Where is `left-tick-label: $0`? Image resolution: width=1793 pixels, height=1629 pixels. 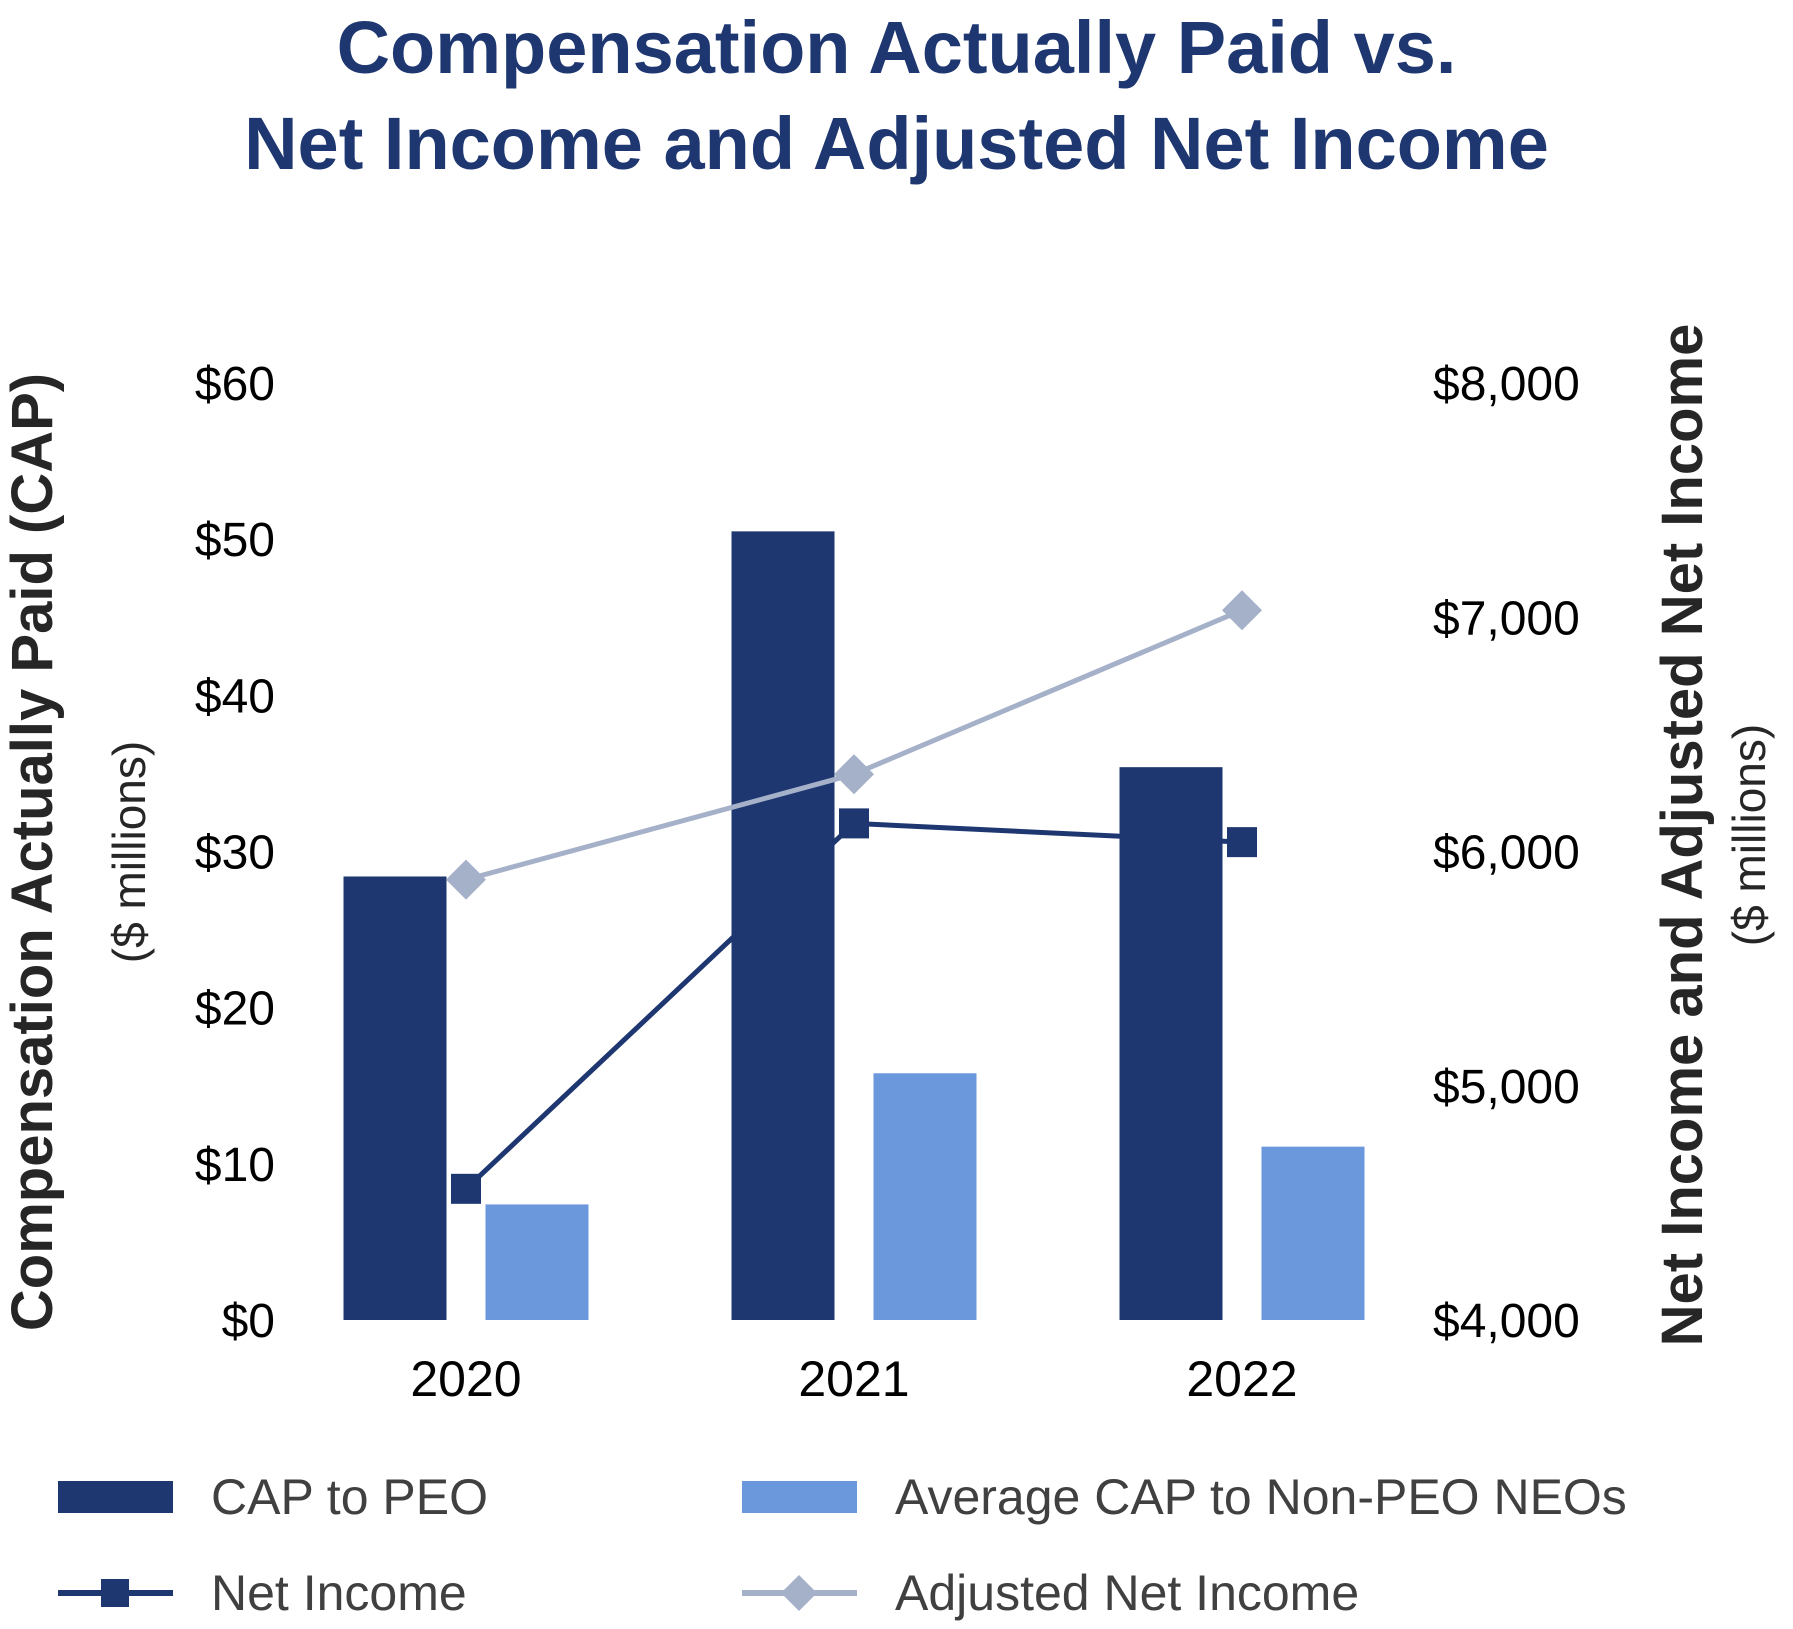
left-tick-label: $0 is located at coordinates (248, 1321).